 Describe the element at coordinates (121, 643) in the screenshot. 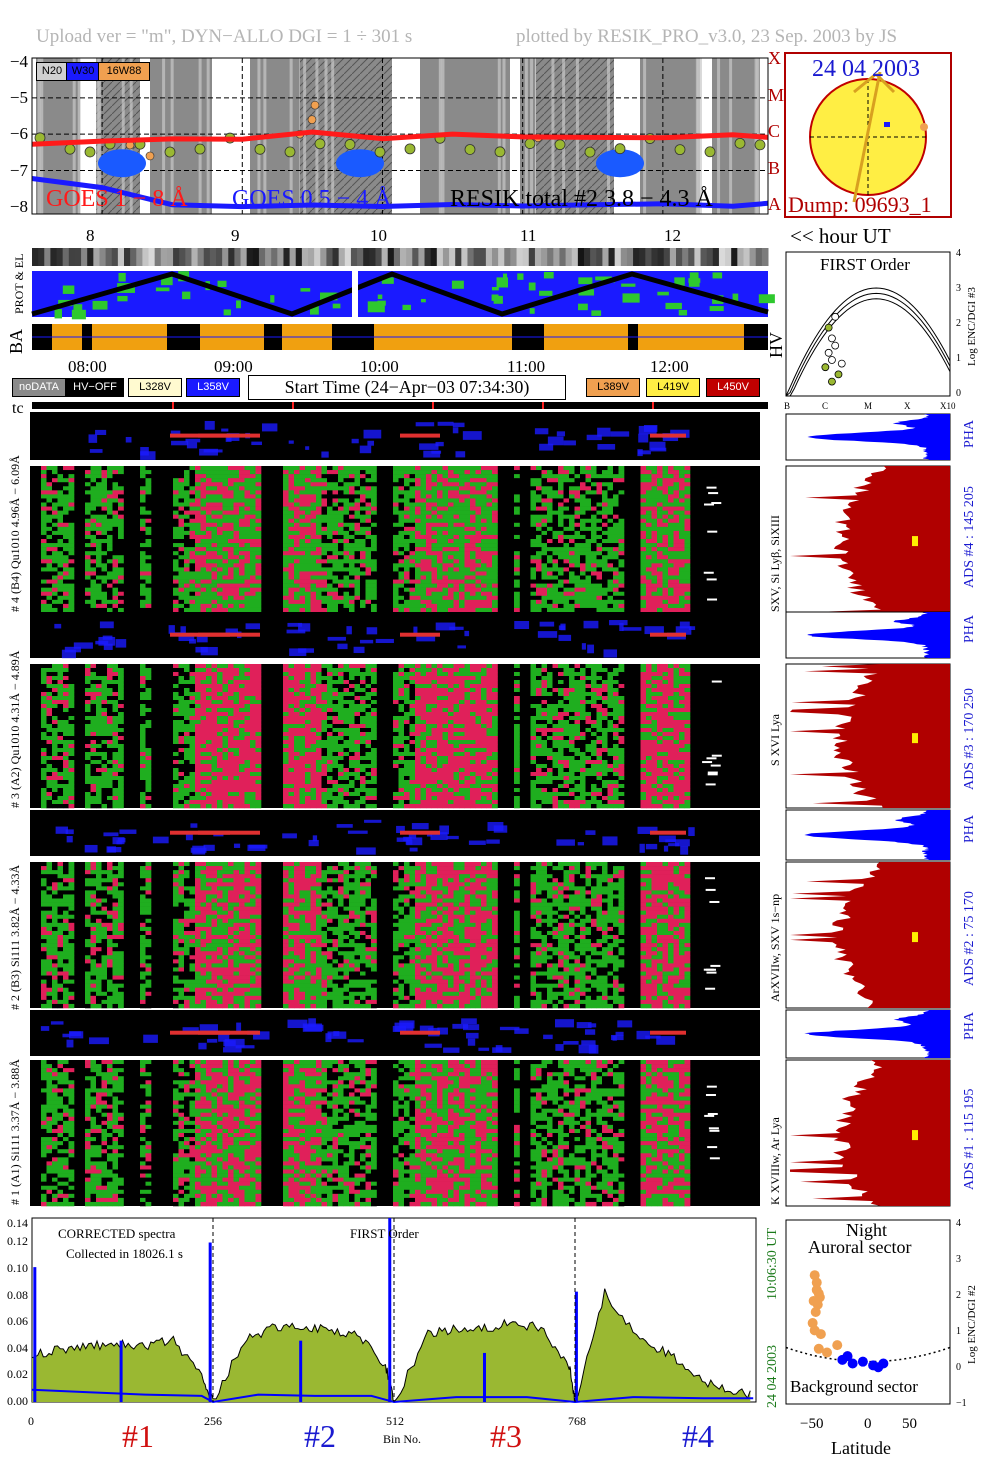

I see `pha-cell` at that location.